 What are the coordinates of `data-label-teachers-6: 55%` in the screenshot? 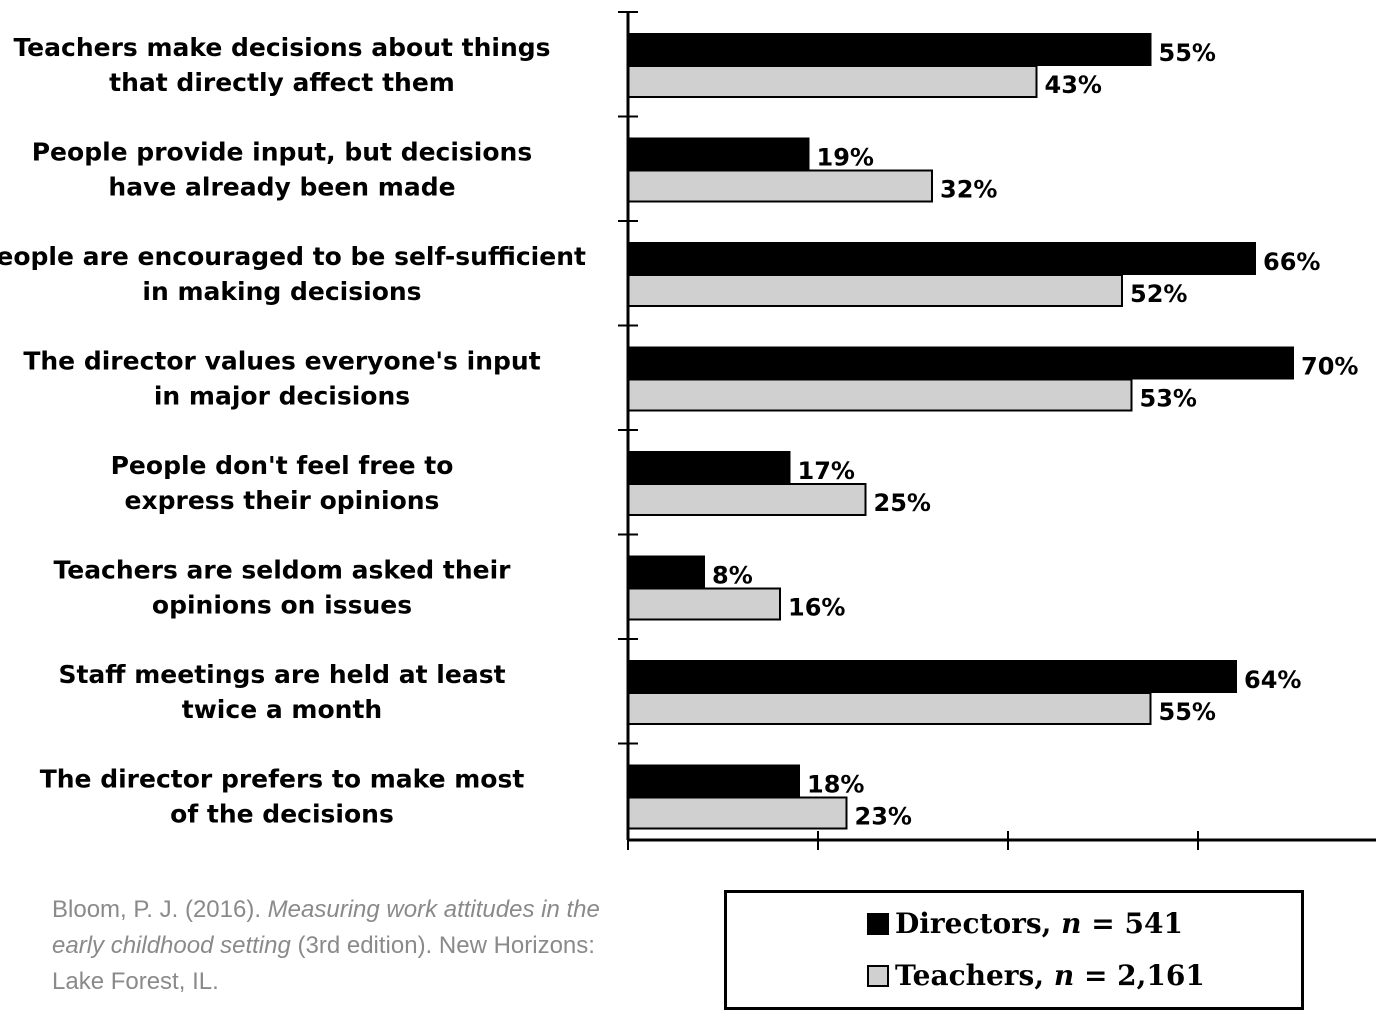 It's located at (1187, 712).